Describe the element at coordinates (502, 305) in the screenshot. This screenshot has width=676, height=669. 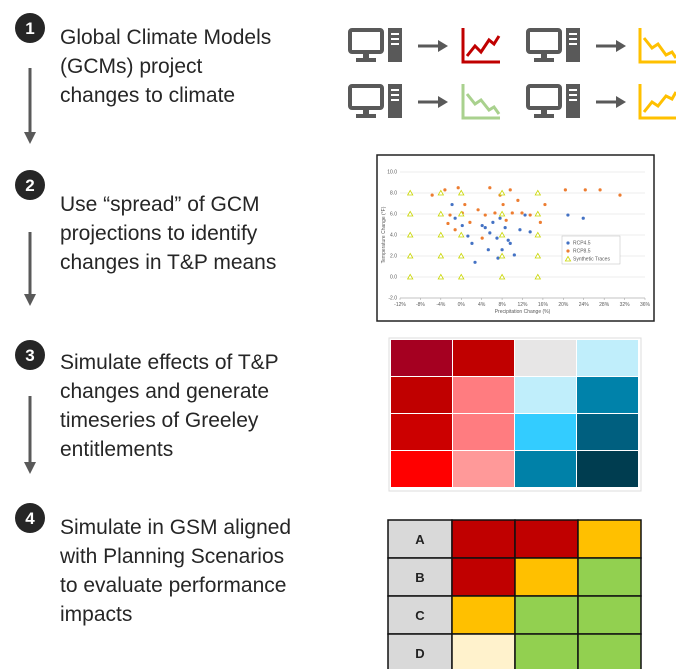
I see `x-tick-label: 8%` at that location.